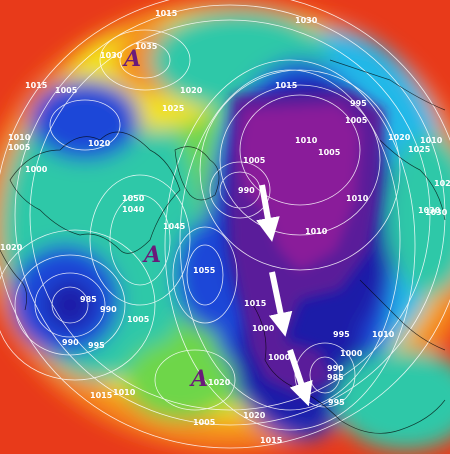 Image resolution: width=450 pixels, height=454 pixels. Describe the element at coordinates (146, 46) in the screenshot. I see `isobar-label: 1035` at that location.